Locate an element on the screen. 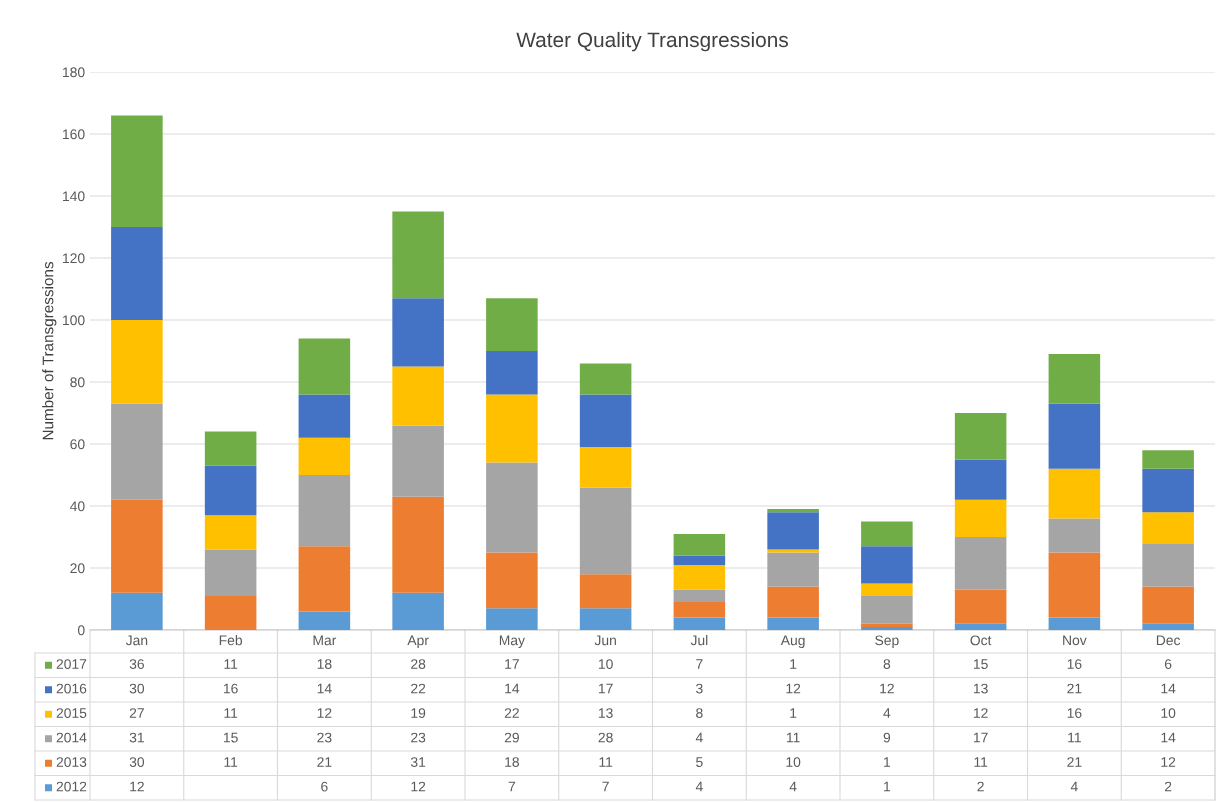 Image resolution: width=1229 pixels, height=802 pixels. x-tick-label: Apr is located at coordinates (418, 641).